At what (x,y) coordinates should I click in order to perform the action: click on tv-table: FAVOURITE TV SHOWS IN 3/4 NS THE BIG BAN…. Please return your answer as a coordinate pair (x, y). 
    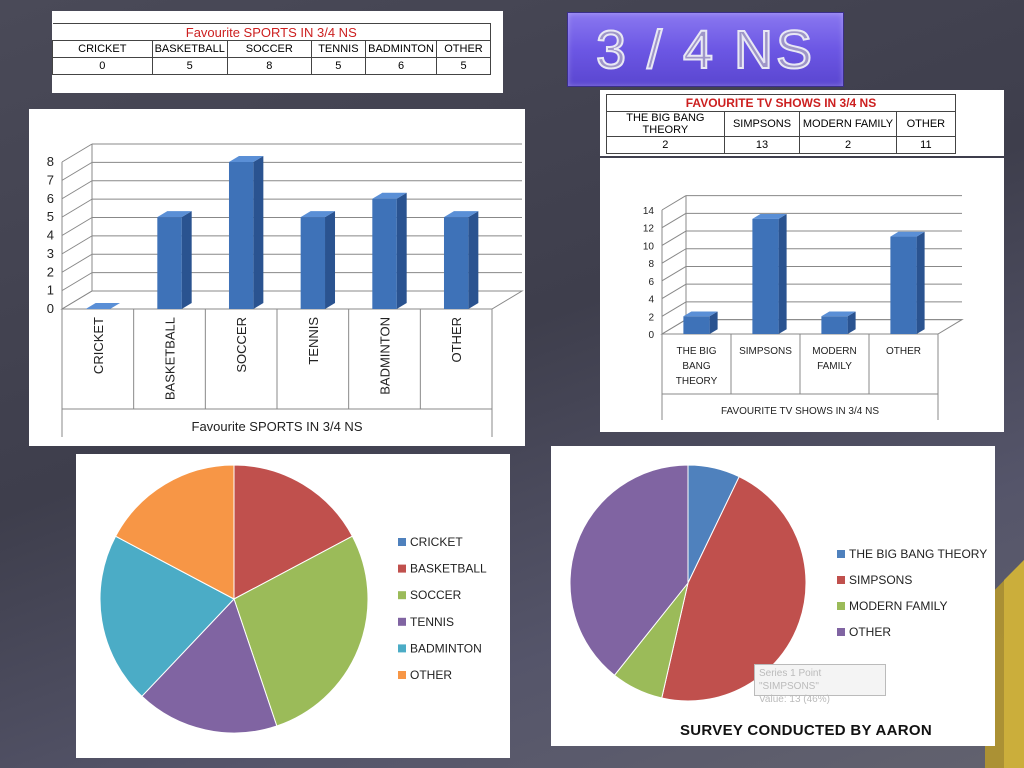
    Looking at the image, I should click on (781, 124).